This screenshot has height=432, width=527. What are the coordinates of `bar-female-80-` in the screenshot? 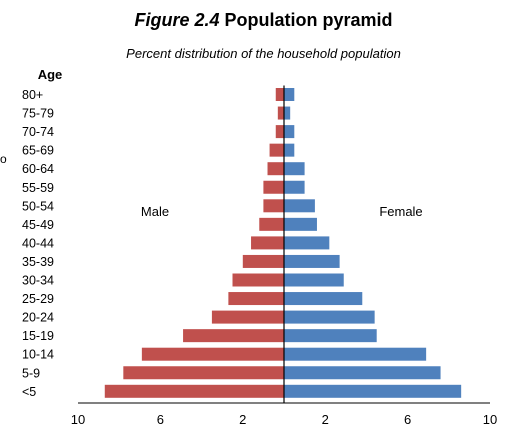 It's located at (289, 94).